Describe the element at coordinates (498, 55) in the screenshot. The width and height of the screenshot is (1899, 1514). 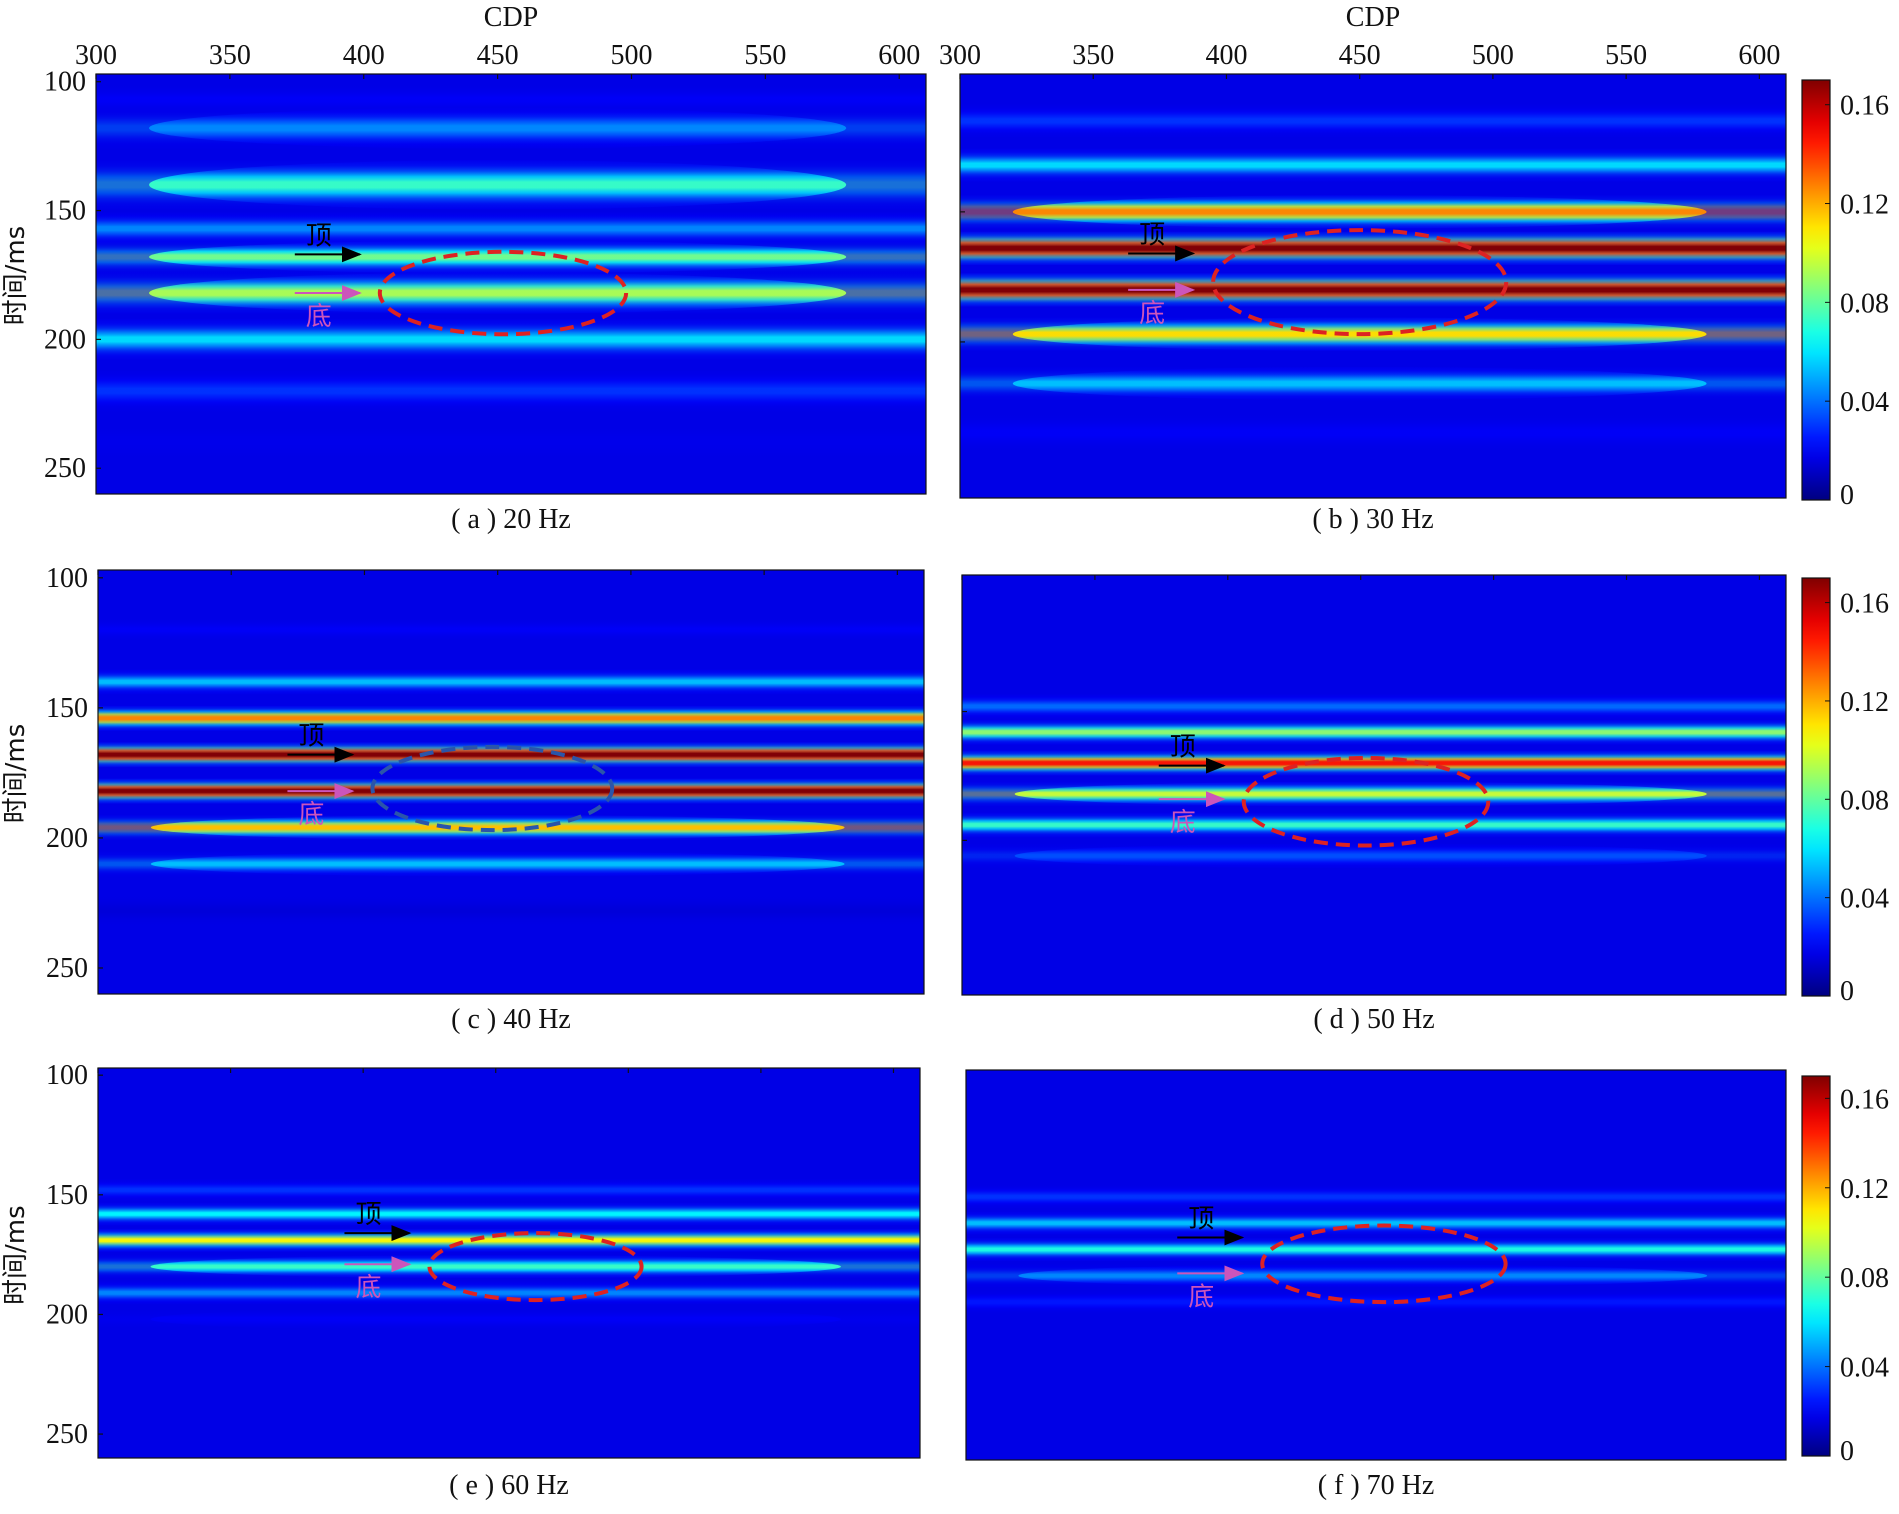
I see `x-tick-label: 450` at that location.